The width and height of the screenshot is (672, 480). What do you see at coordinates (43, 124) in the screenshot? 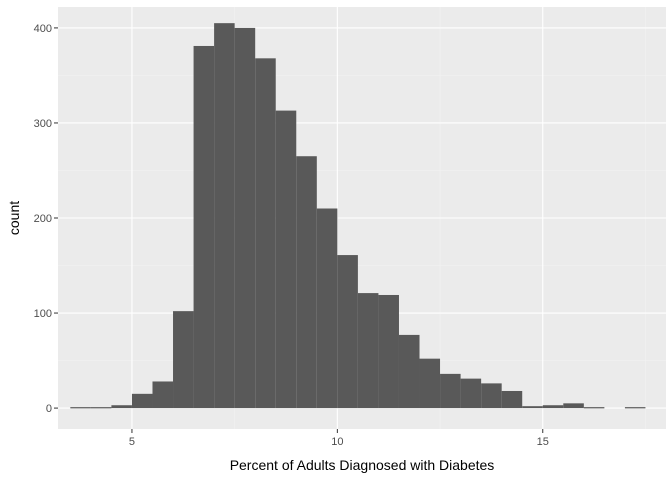
I see `y-tick-label: 300` at bounding box center [43, 124].